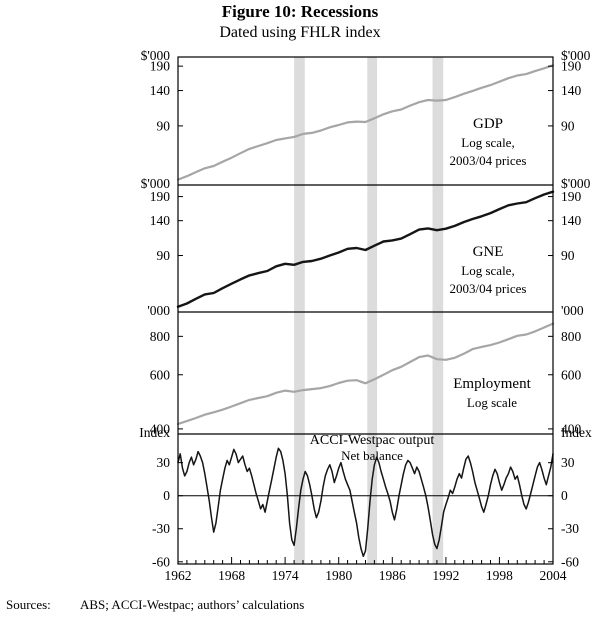  I want to click on figure-title: Figure 10: Recessions, so click(300, 11).